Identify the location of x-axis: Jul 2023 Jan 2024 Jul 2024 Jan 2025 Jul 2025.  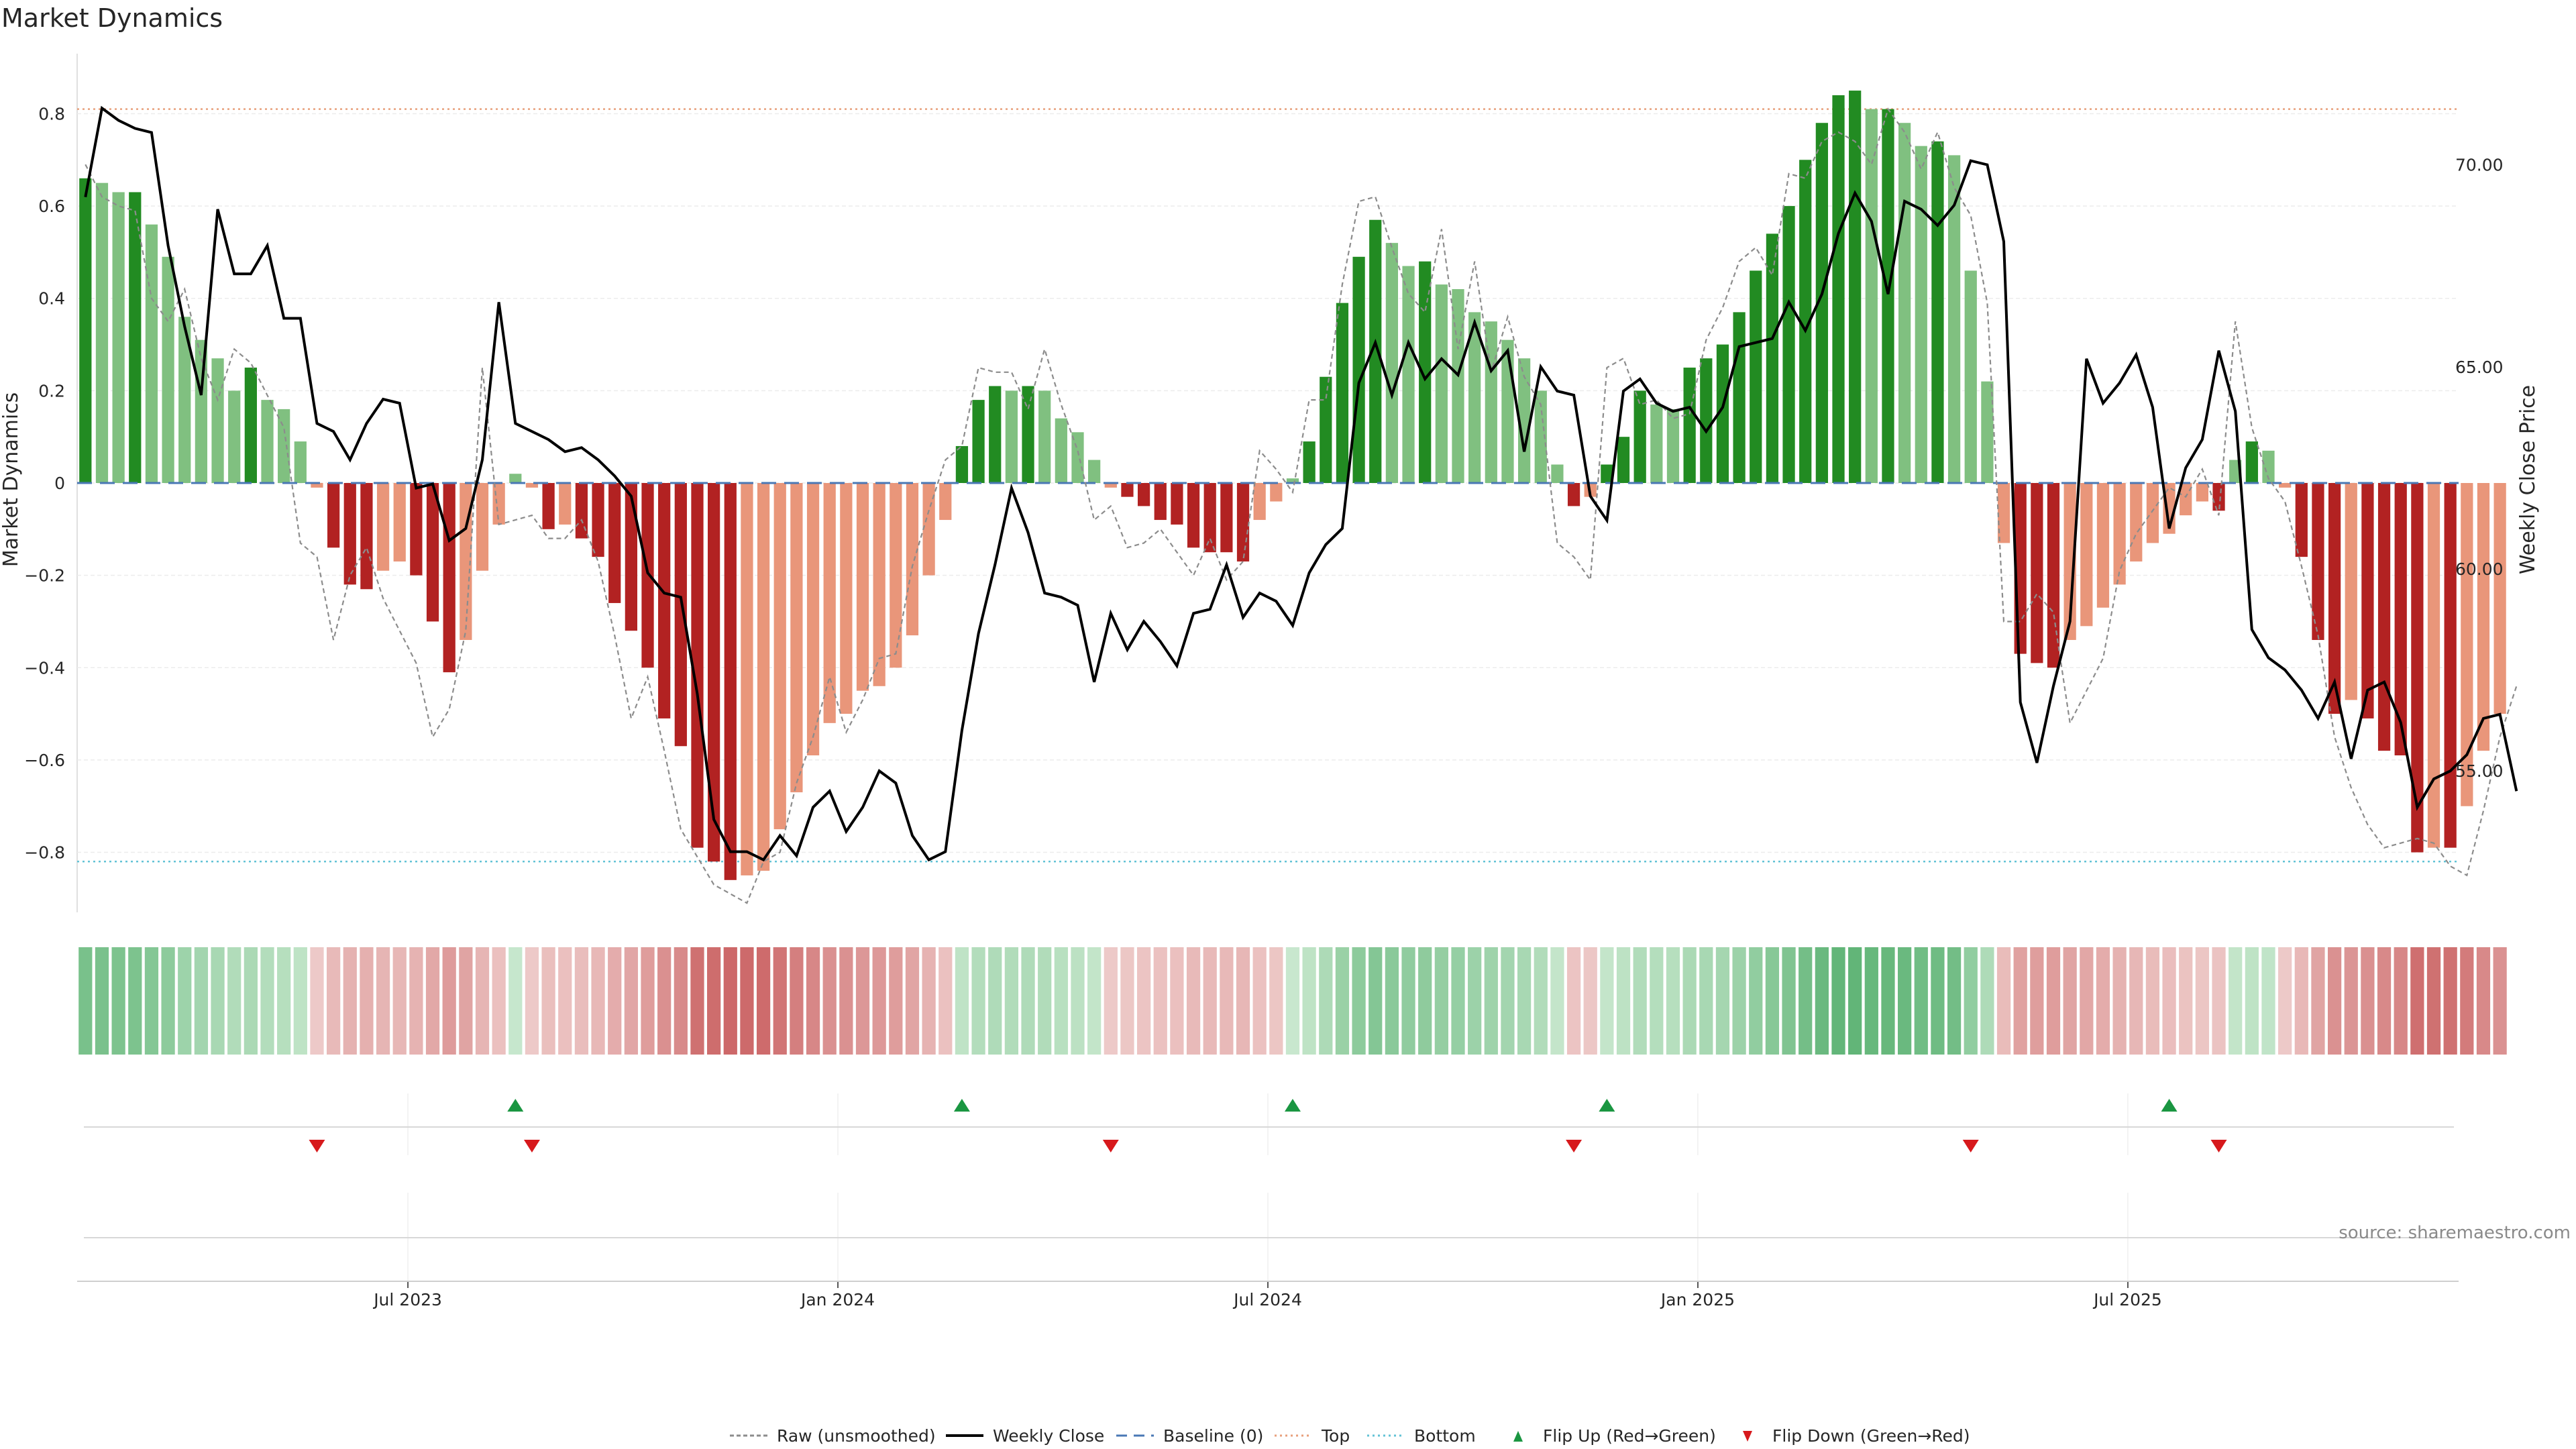
(1268, 1201).